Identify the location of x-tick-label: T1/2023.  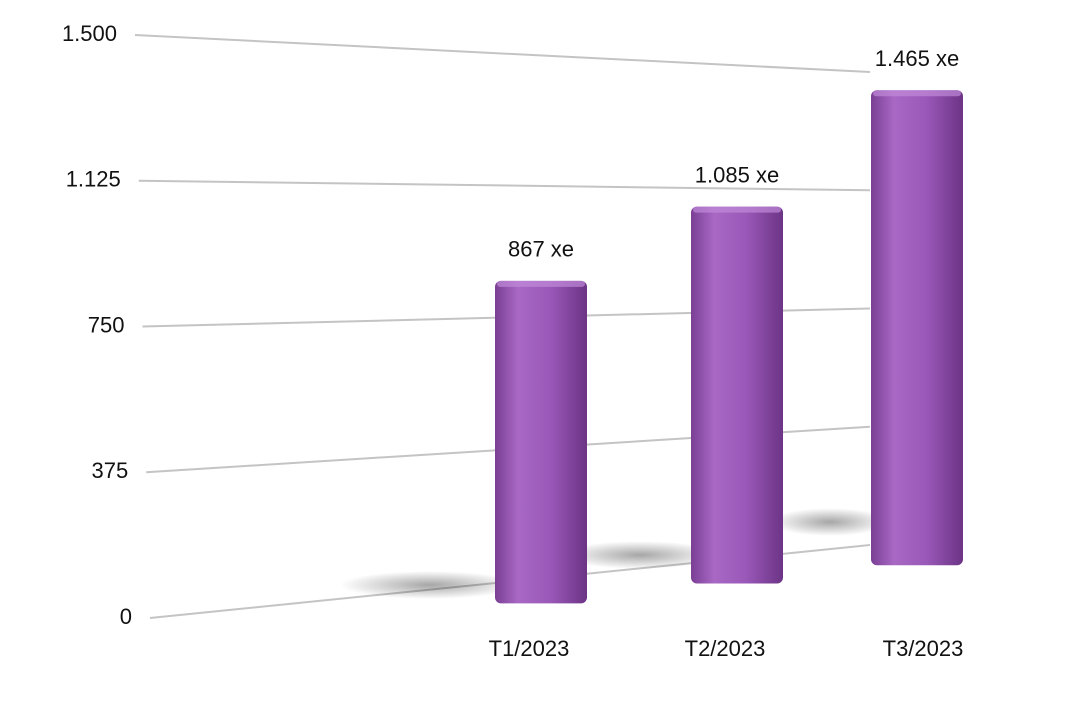
(529, 648).